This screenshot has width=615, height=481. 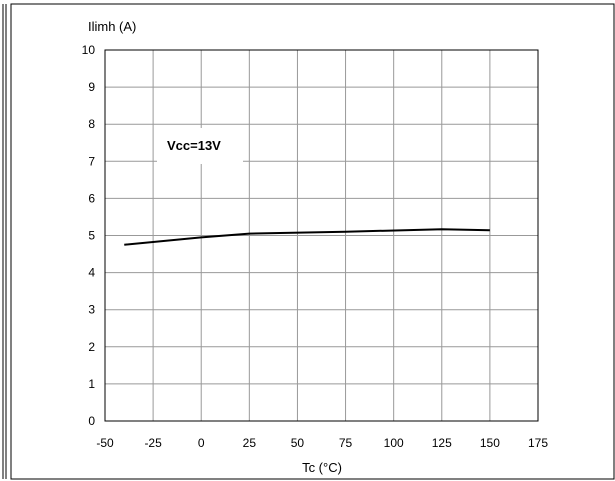 What do you see at coordinates (112, 26) in the screenshot?
I see `y-axis-label: Ilimh (A)` at bounding box center [112, 26].